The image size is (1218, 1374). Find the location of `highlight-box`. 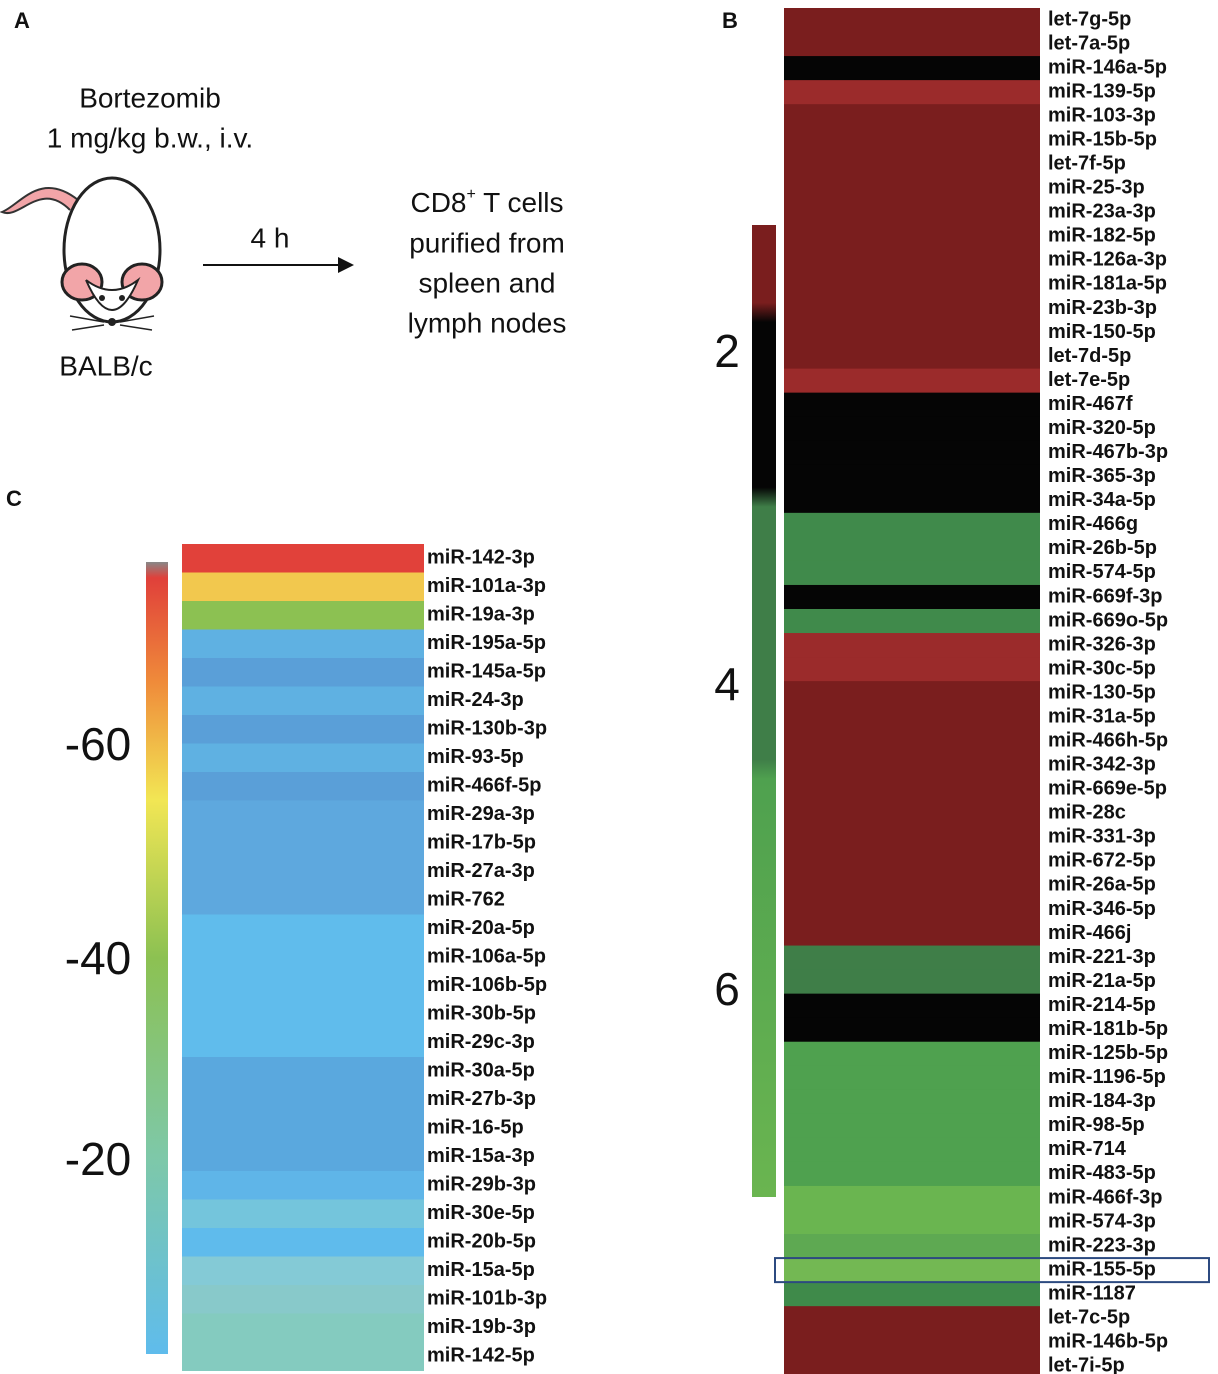

highlight-box is located at coordinates (992, 1270).